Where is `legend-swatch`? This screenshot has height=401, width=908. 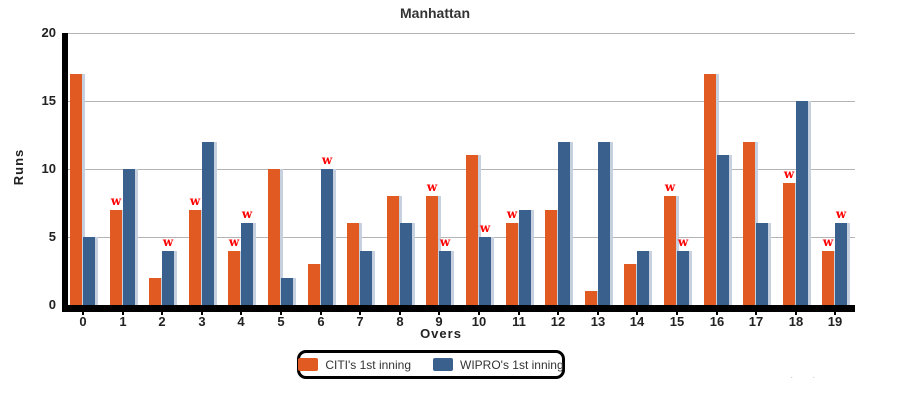
legend-swatch is located at coordinates (308, 364).